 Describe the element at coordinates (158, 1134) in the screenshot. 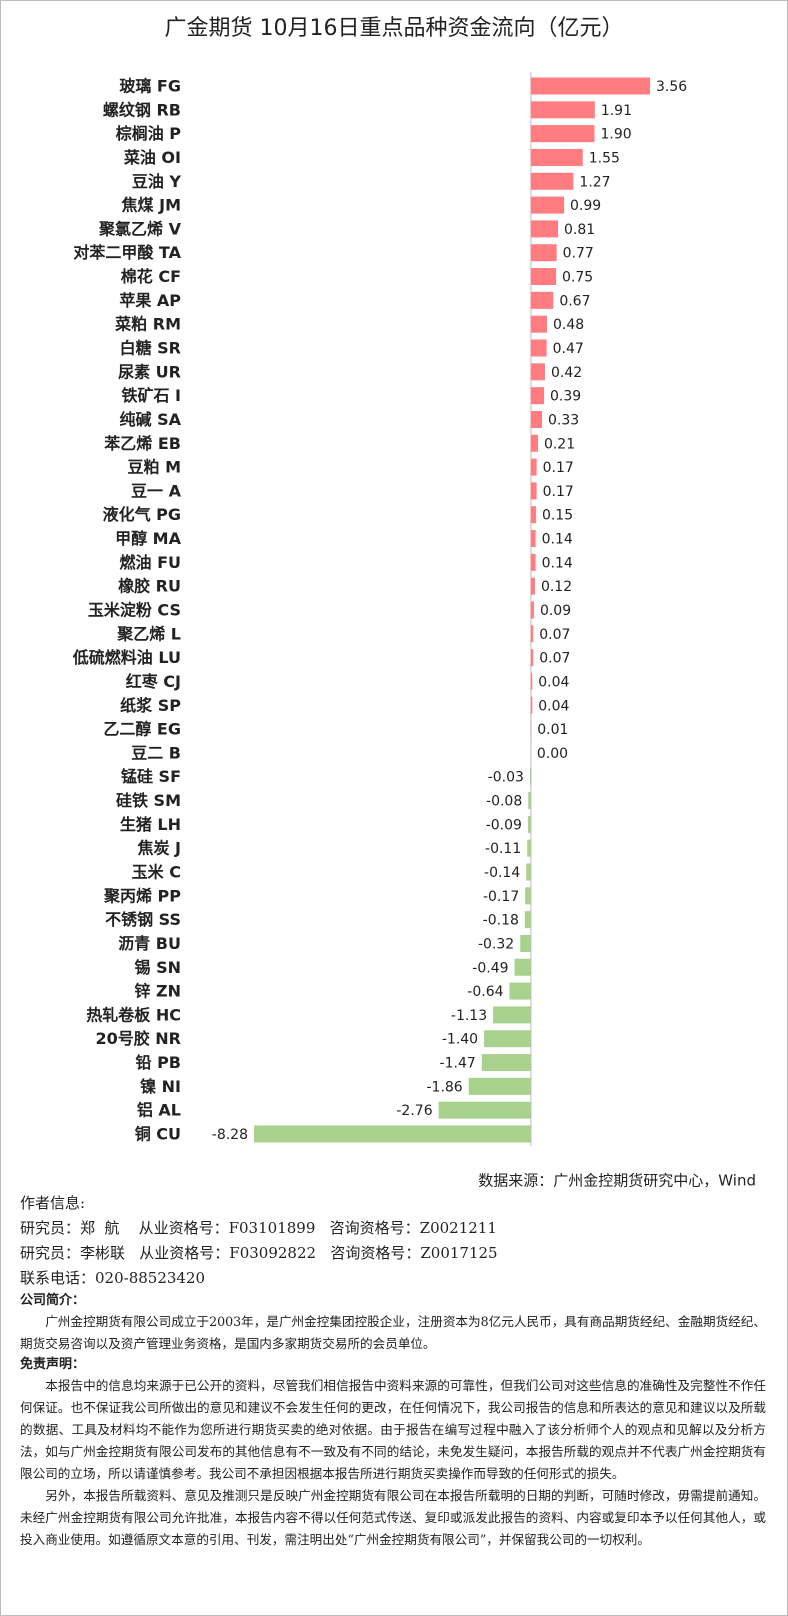

I see `category-label: 铜 CU` at that location.